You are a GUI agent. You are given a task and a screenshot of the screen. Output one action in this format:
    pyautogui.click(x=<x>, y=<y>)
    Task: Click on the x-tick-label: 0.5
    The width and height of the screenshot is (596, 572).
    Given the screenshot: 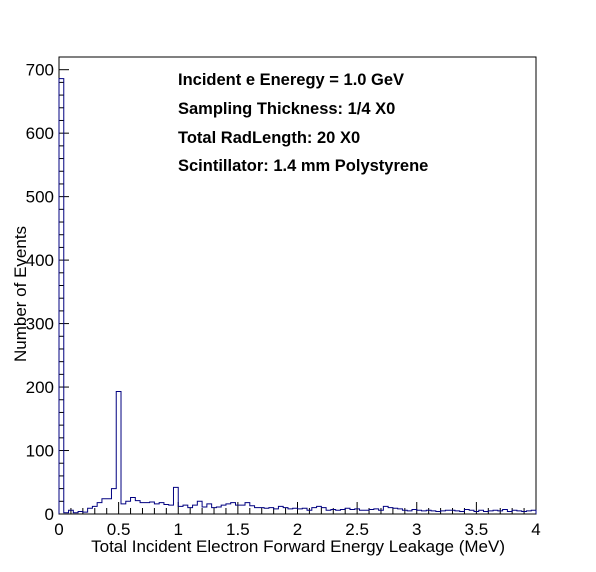 What is the action you would take?
    pyautogui.click(x=119, y=529)
    